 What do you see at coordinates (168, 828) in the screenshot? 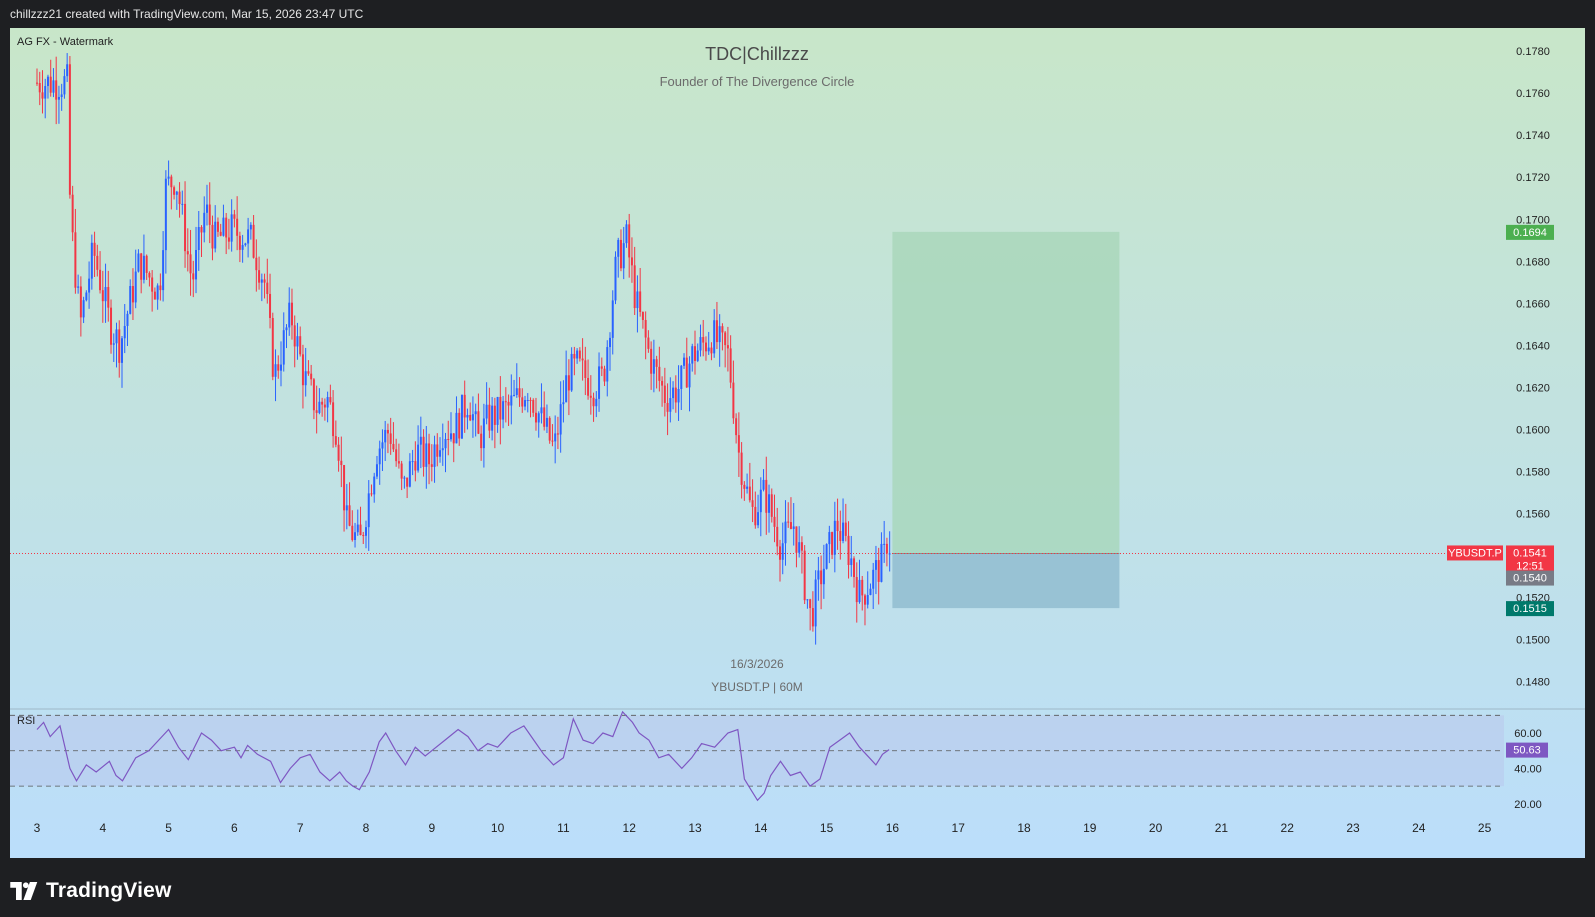
I see `time-axis-tick: 5` at bounding box center [168, 828].